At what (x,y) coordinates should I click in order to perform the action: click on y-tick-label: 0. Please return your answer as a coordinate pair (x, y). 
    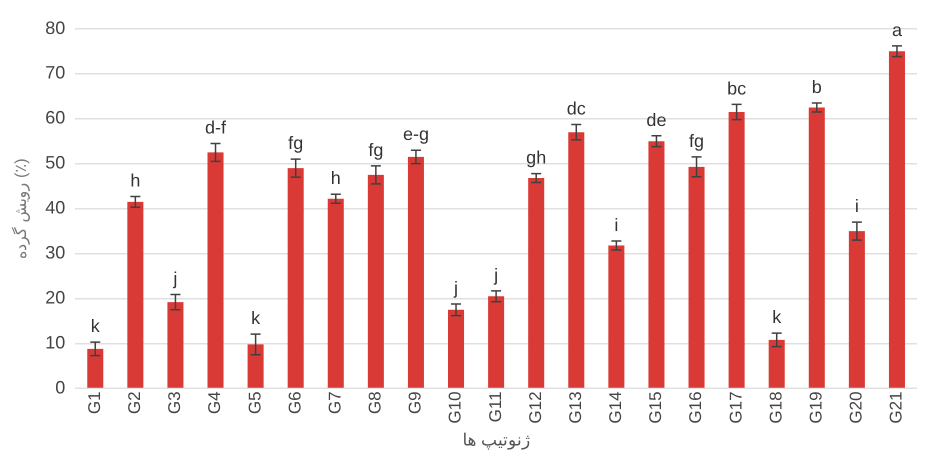
    Looking at the image, I should click on (60, 387).